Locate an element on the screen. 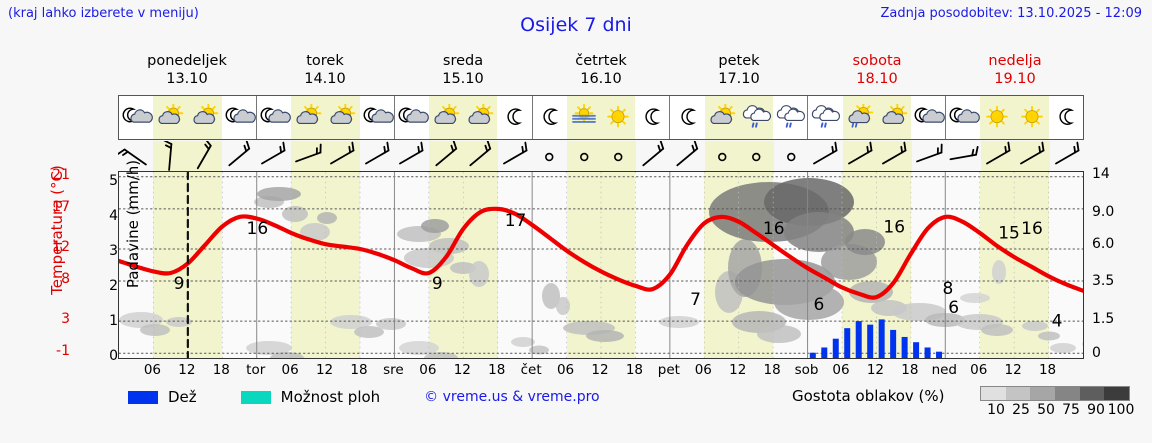 This screenshot has height=443, width=1152. sun-cloud-rain-icon is located at coordinates (859, 117).